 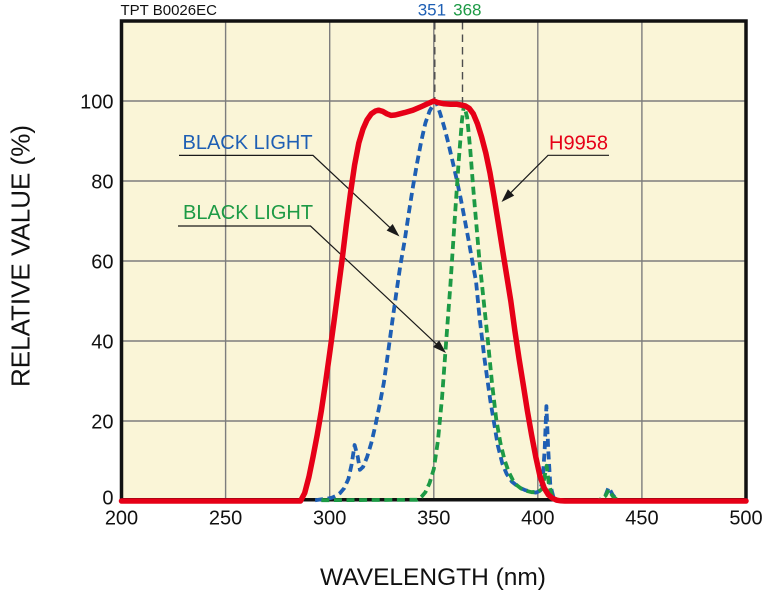 I want to click on svg-text: 300, so click(x=329, y=519).